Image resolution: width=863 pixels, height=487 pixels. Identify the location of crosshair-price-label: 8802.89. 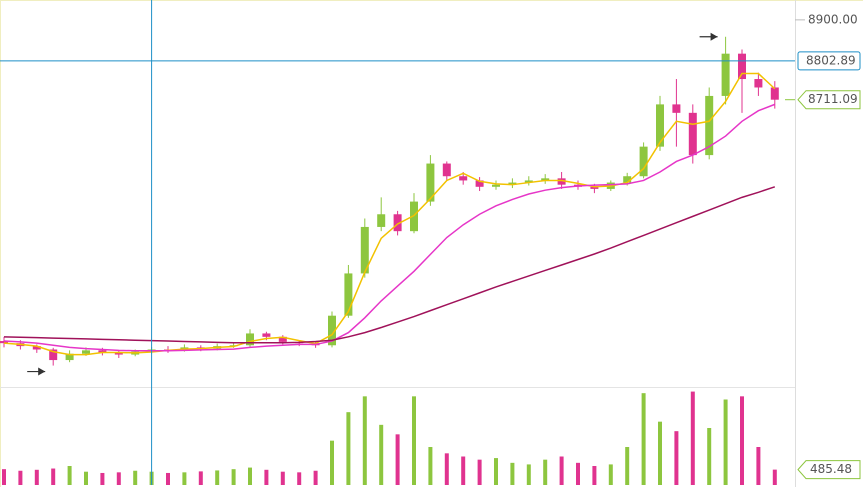
(831, 60).